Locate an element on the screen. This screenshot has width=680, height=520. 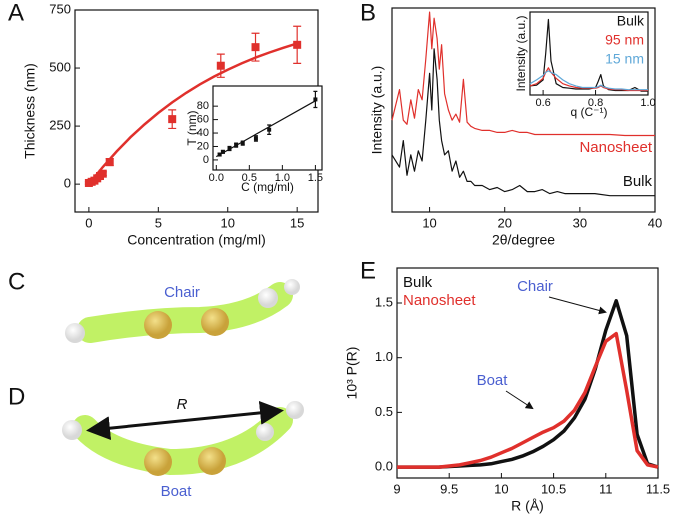
x-tick-label: 11.5 is located at coordinates (658, 488).